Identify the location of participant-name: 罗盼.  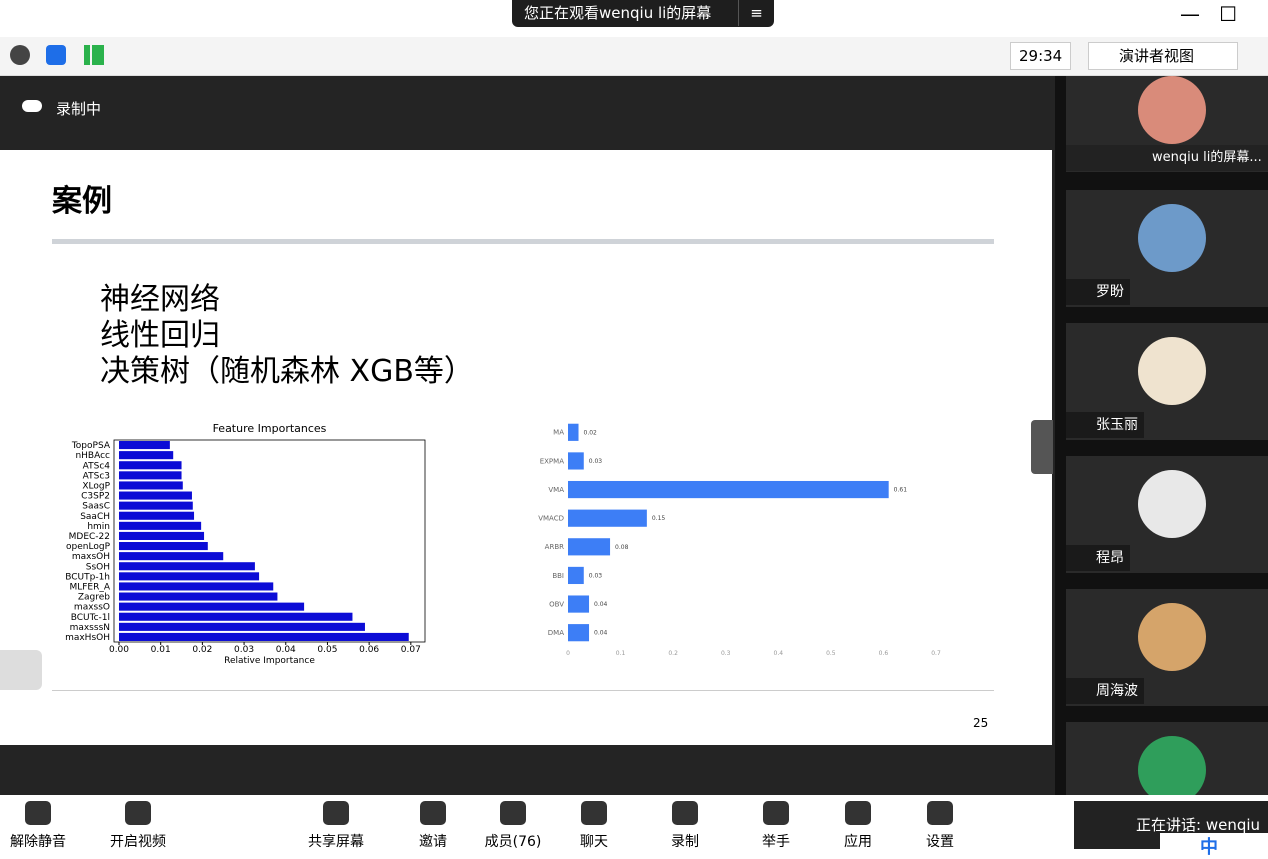
(1098, 292).